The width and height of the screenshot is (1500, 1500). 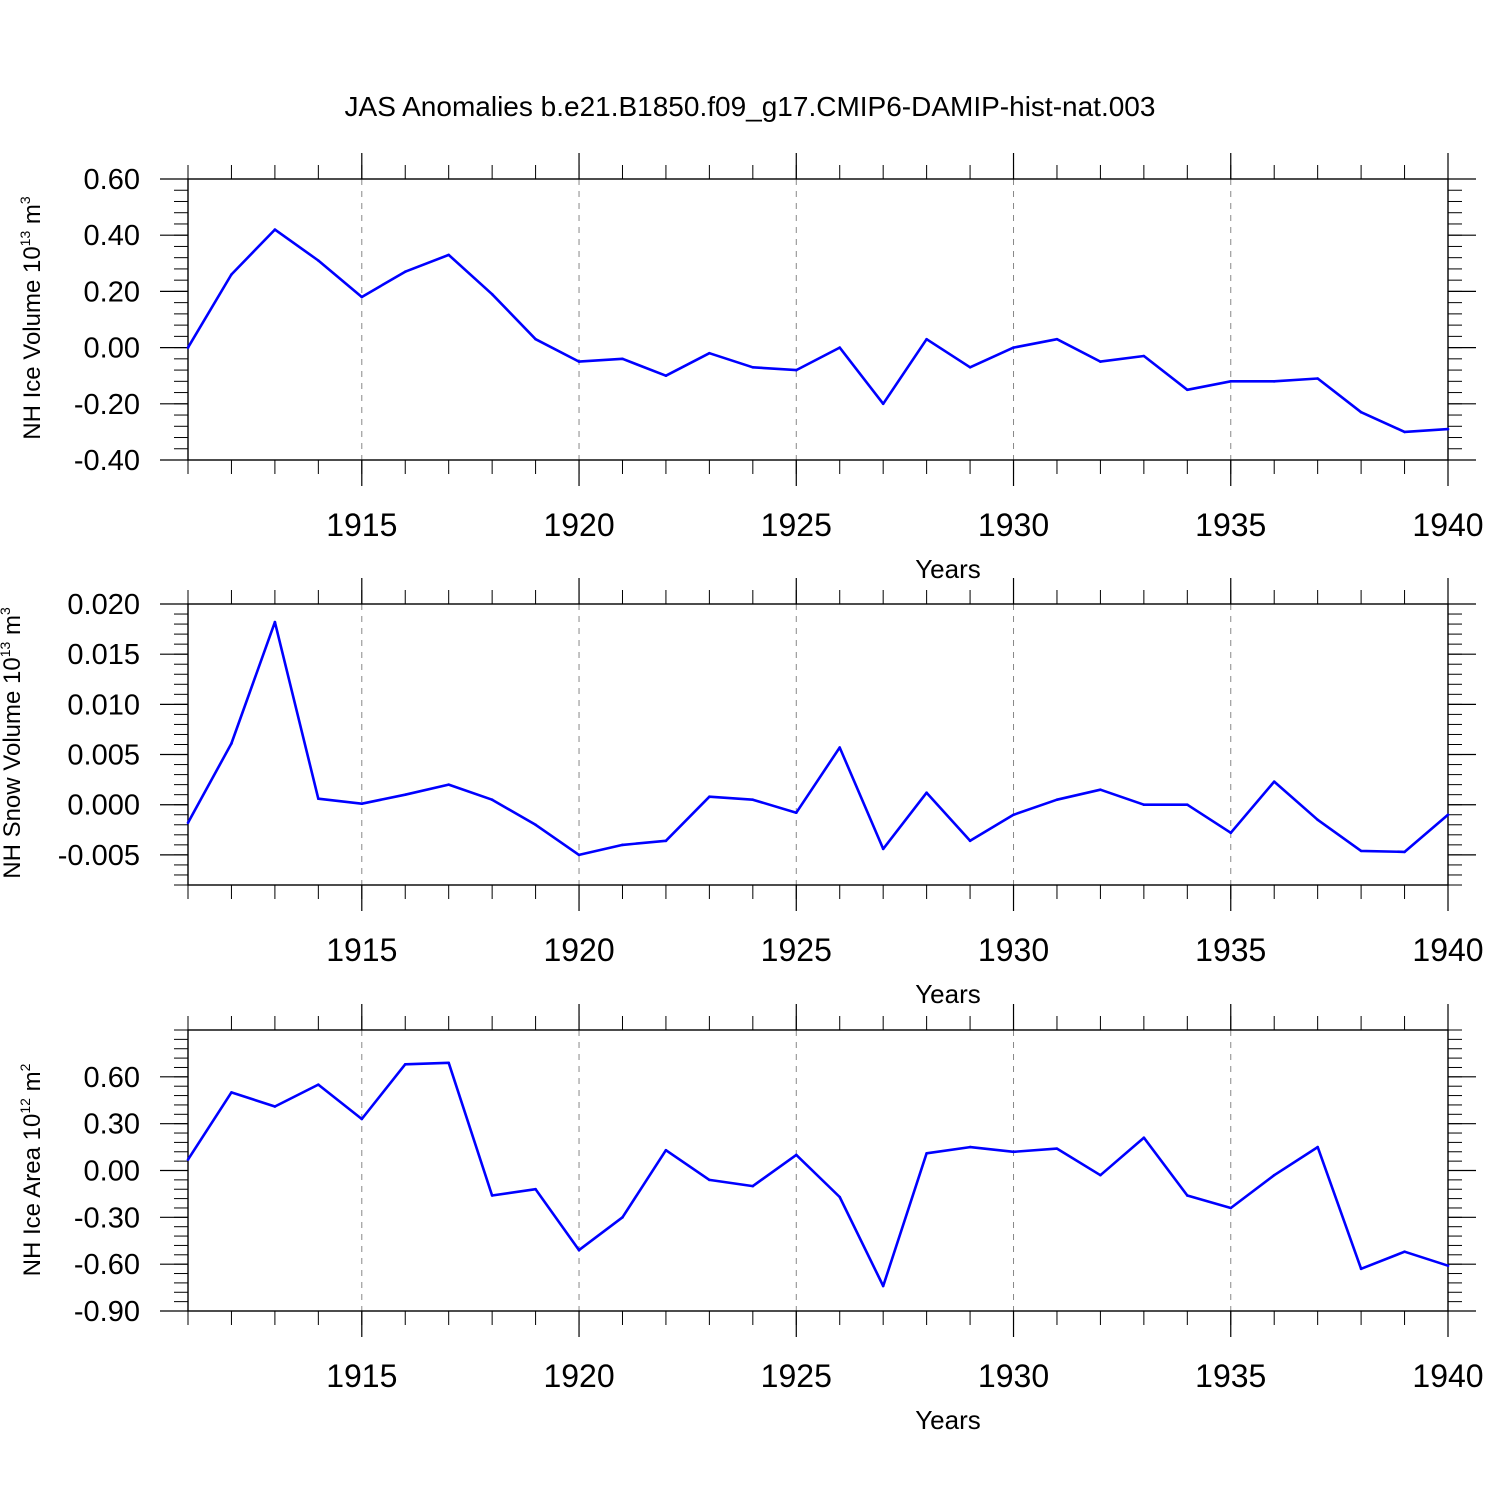 What do you see at coordinates (103, 756) in the screenshot?
I see `y-tick-label: 0.005` at bounding box center [103, 756].